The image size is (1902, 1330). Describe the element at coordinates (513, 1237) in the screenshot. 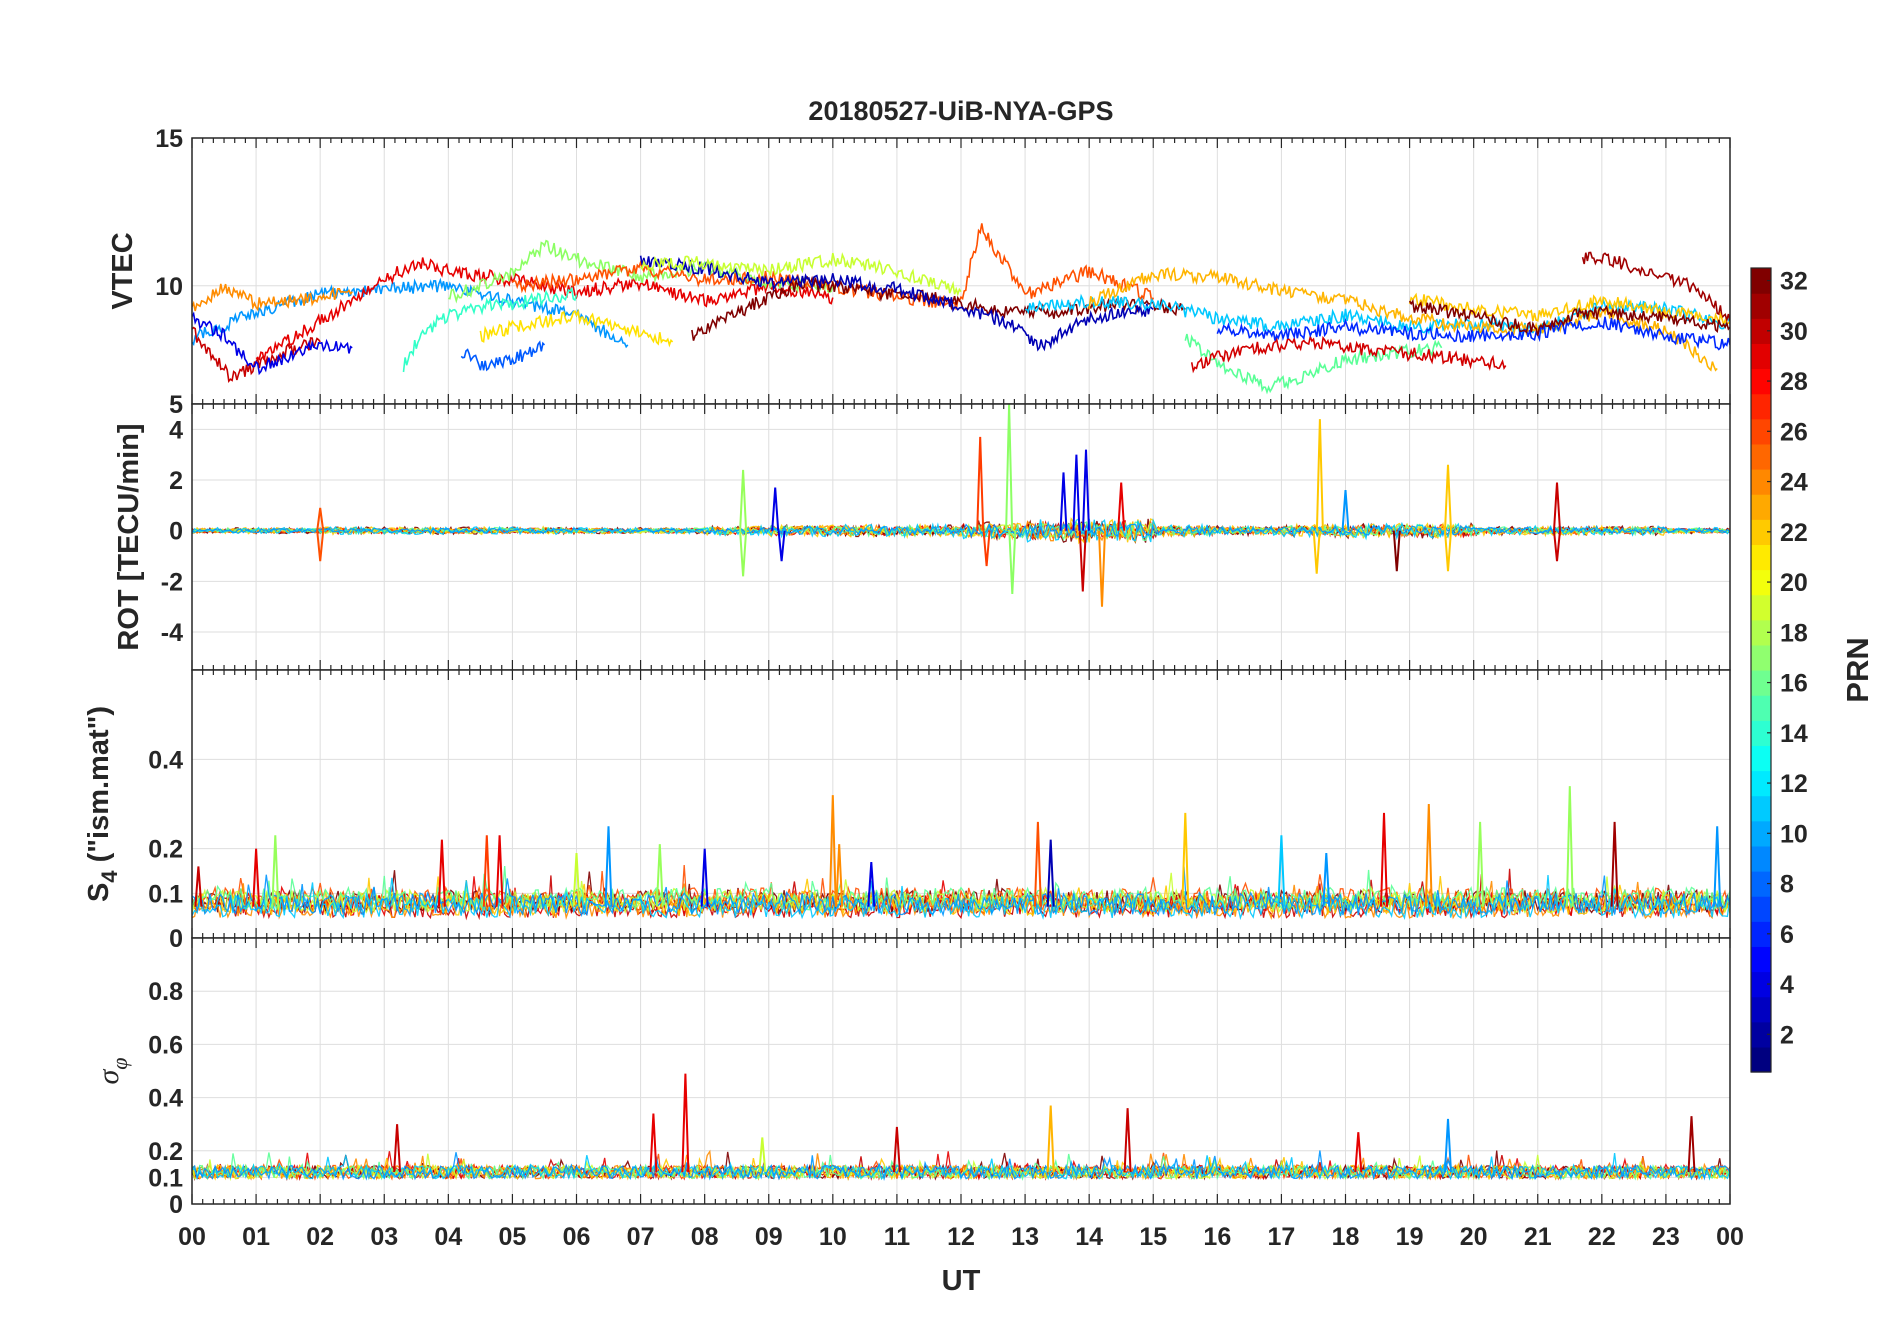

I see `x-tick-label: 05` at that location.